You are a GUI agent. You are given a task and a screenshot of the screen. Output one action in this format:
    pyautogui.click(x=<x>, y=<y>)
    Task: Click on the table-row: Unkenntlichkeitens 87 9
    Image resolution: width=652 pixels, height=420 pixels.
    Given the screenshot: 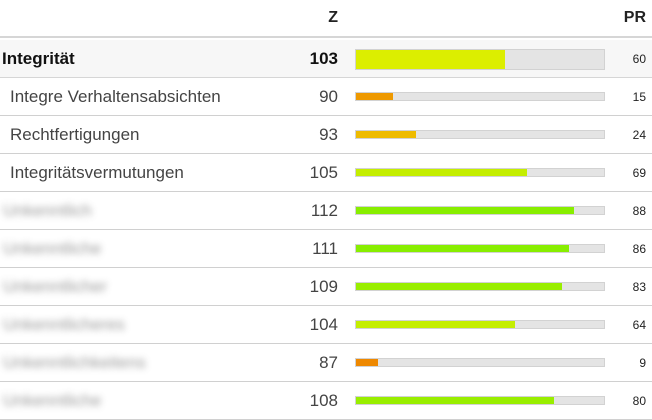 What is the action you would take?
    pyautogui.click(x=326, y=363)
    